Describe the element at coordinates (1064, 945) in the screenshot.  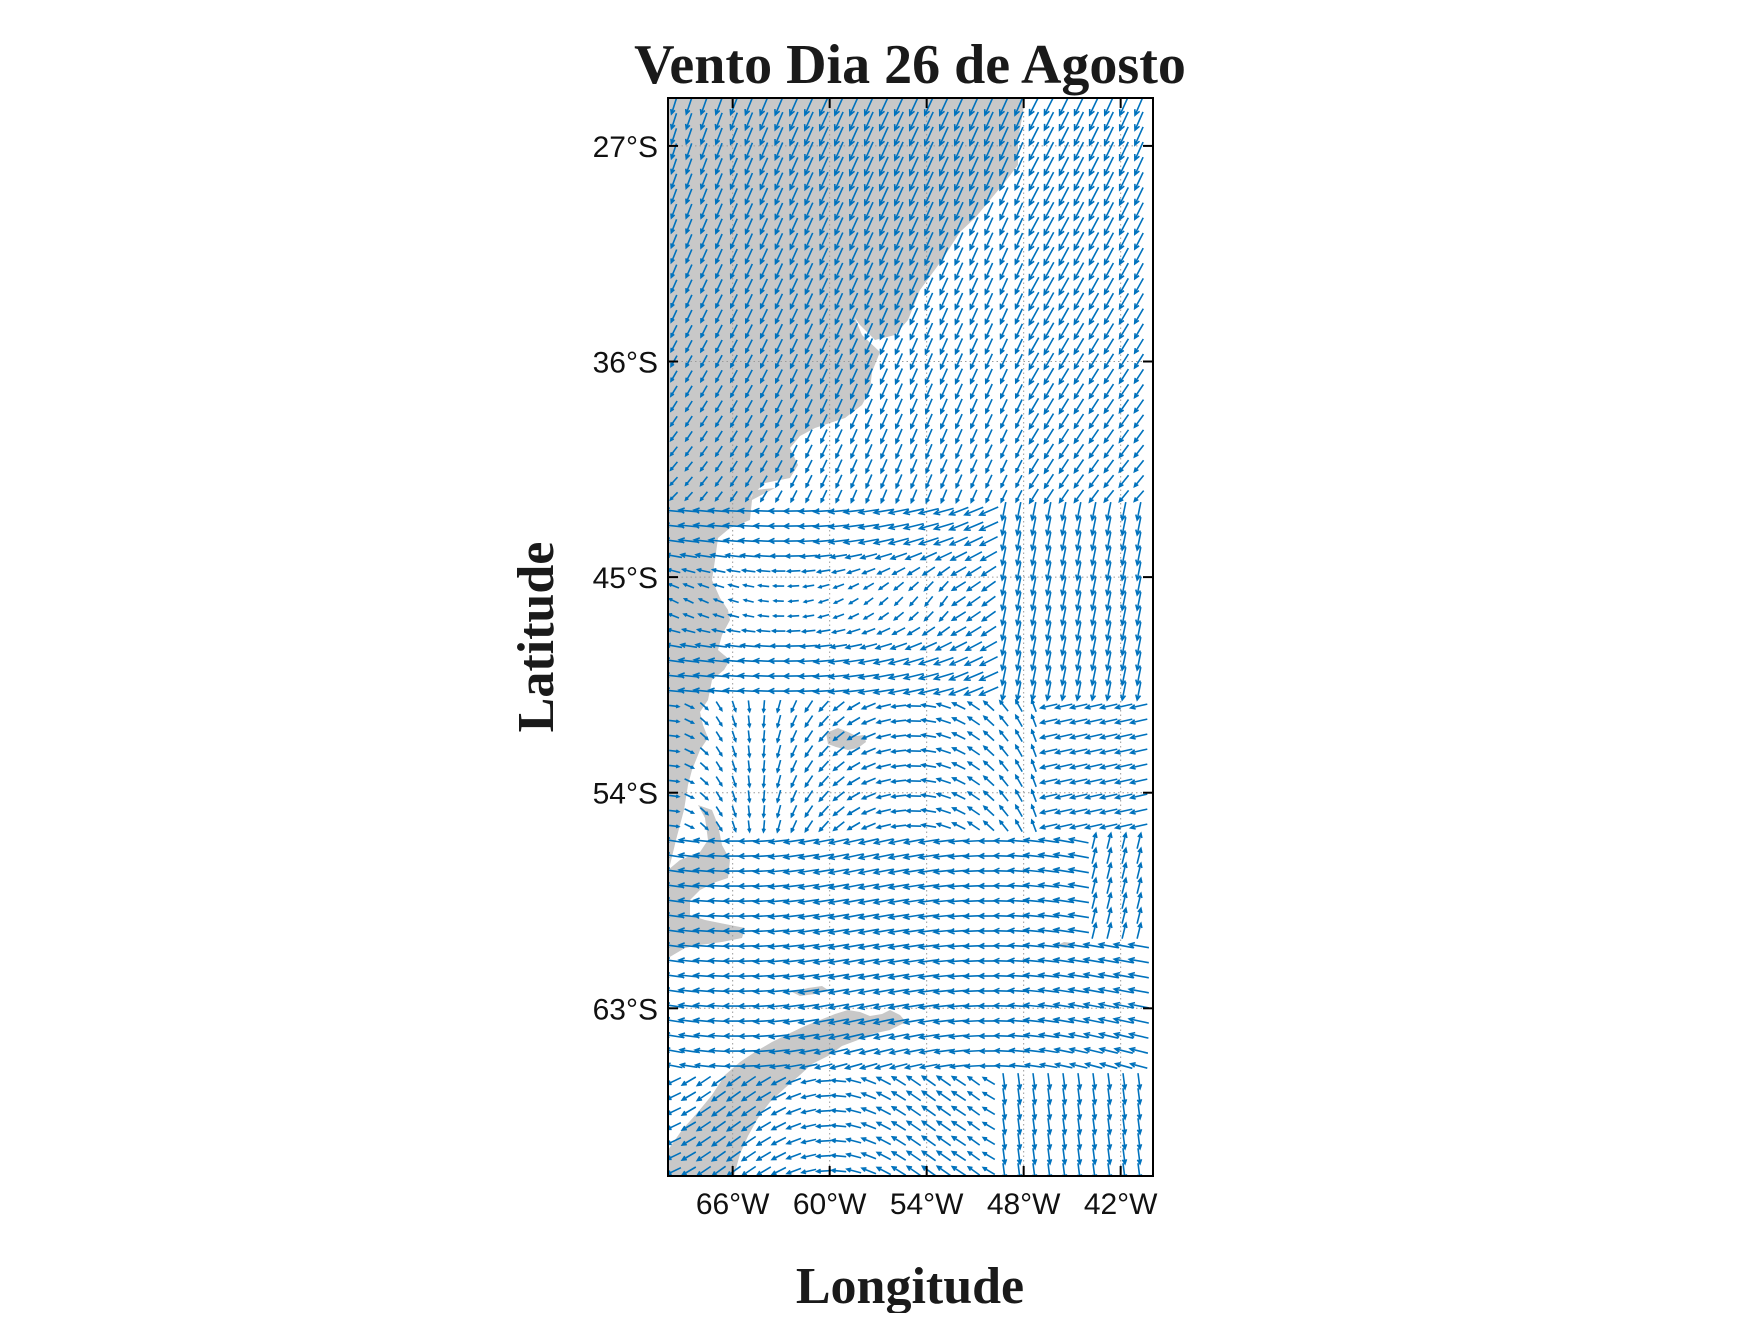
I see `south-georgia-island` at that location.